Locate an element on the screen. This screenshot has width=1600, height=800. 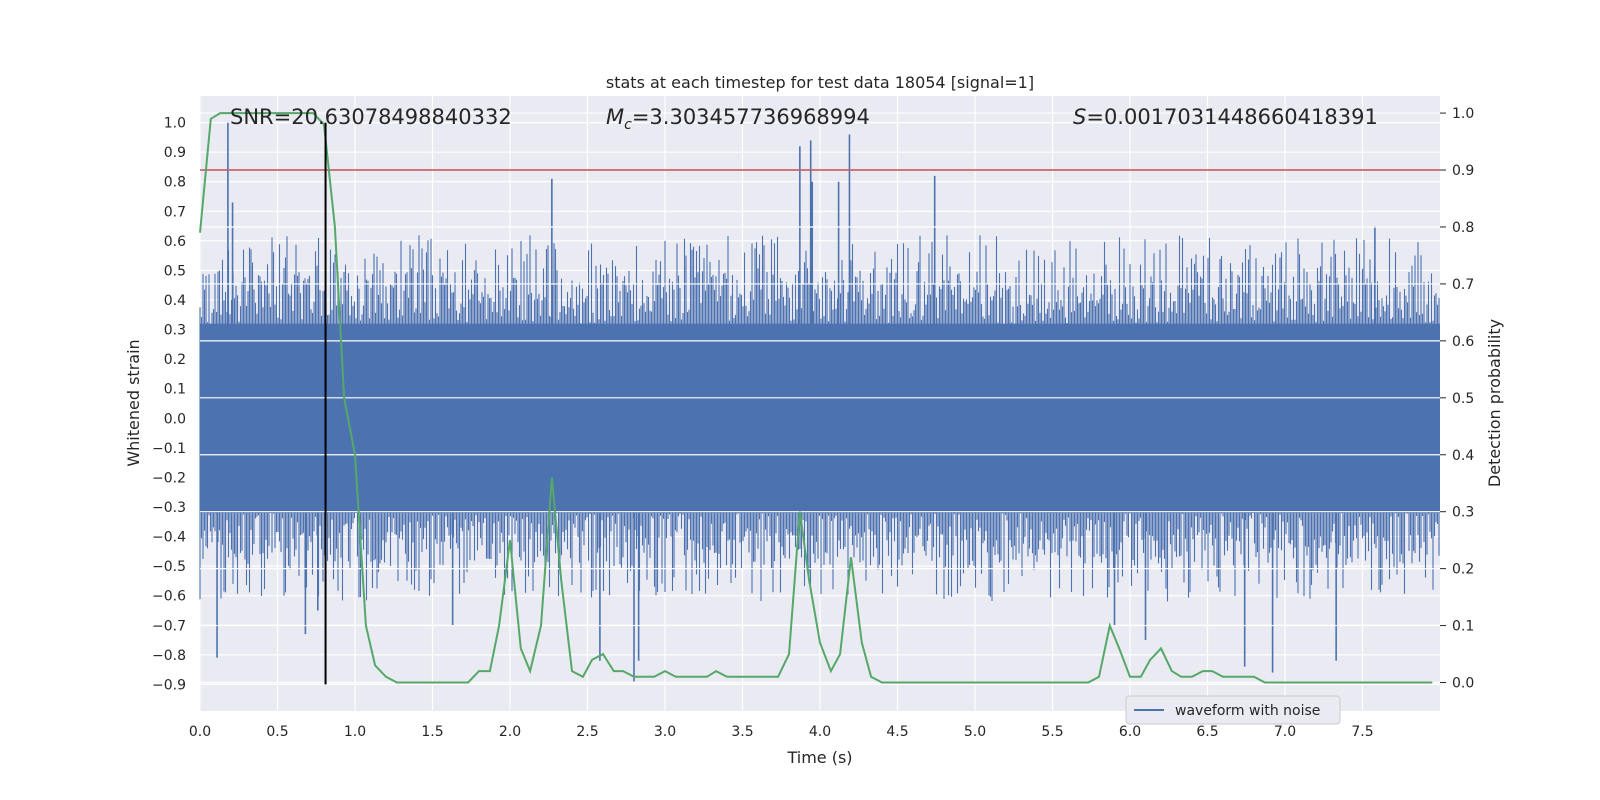
x-tick-label: 3.0 is located at coordinates (665, 732).